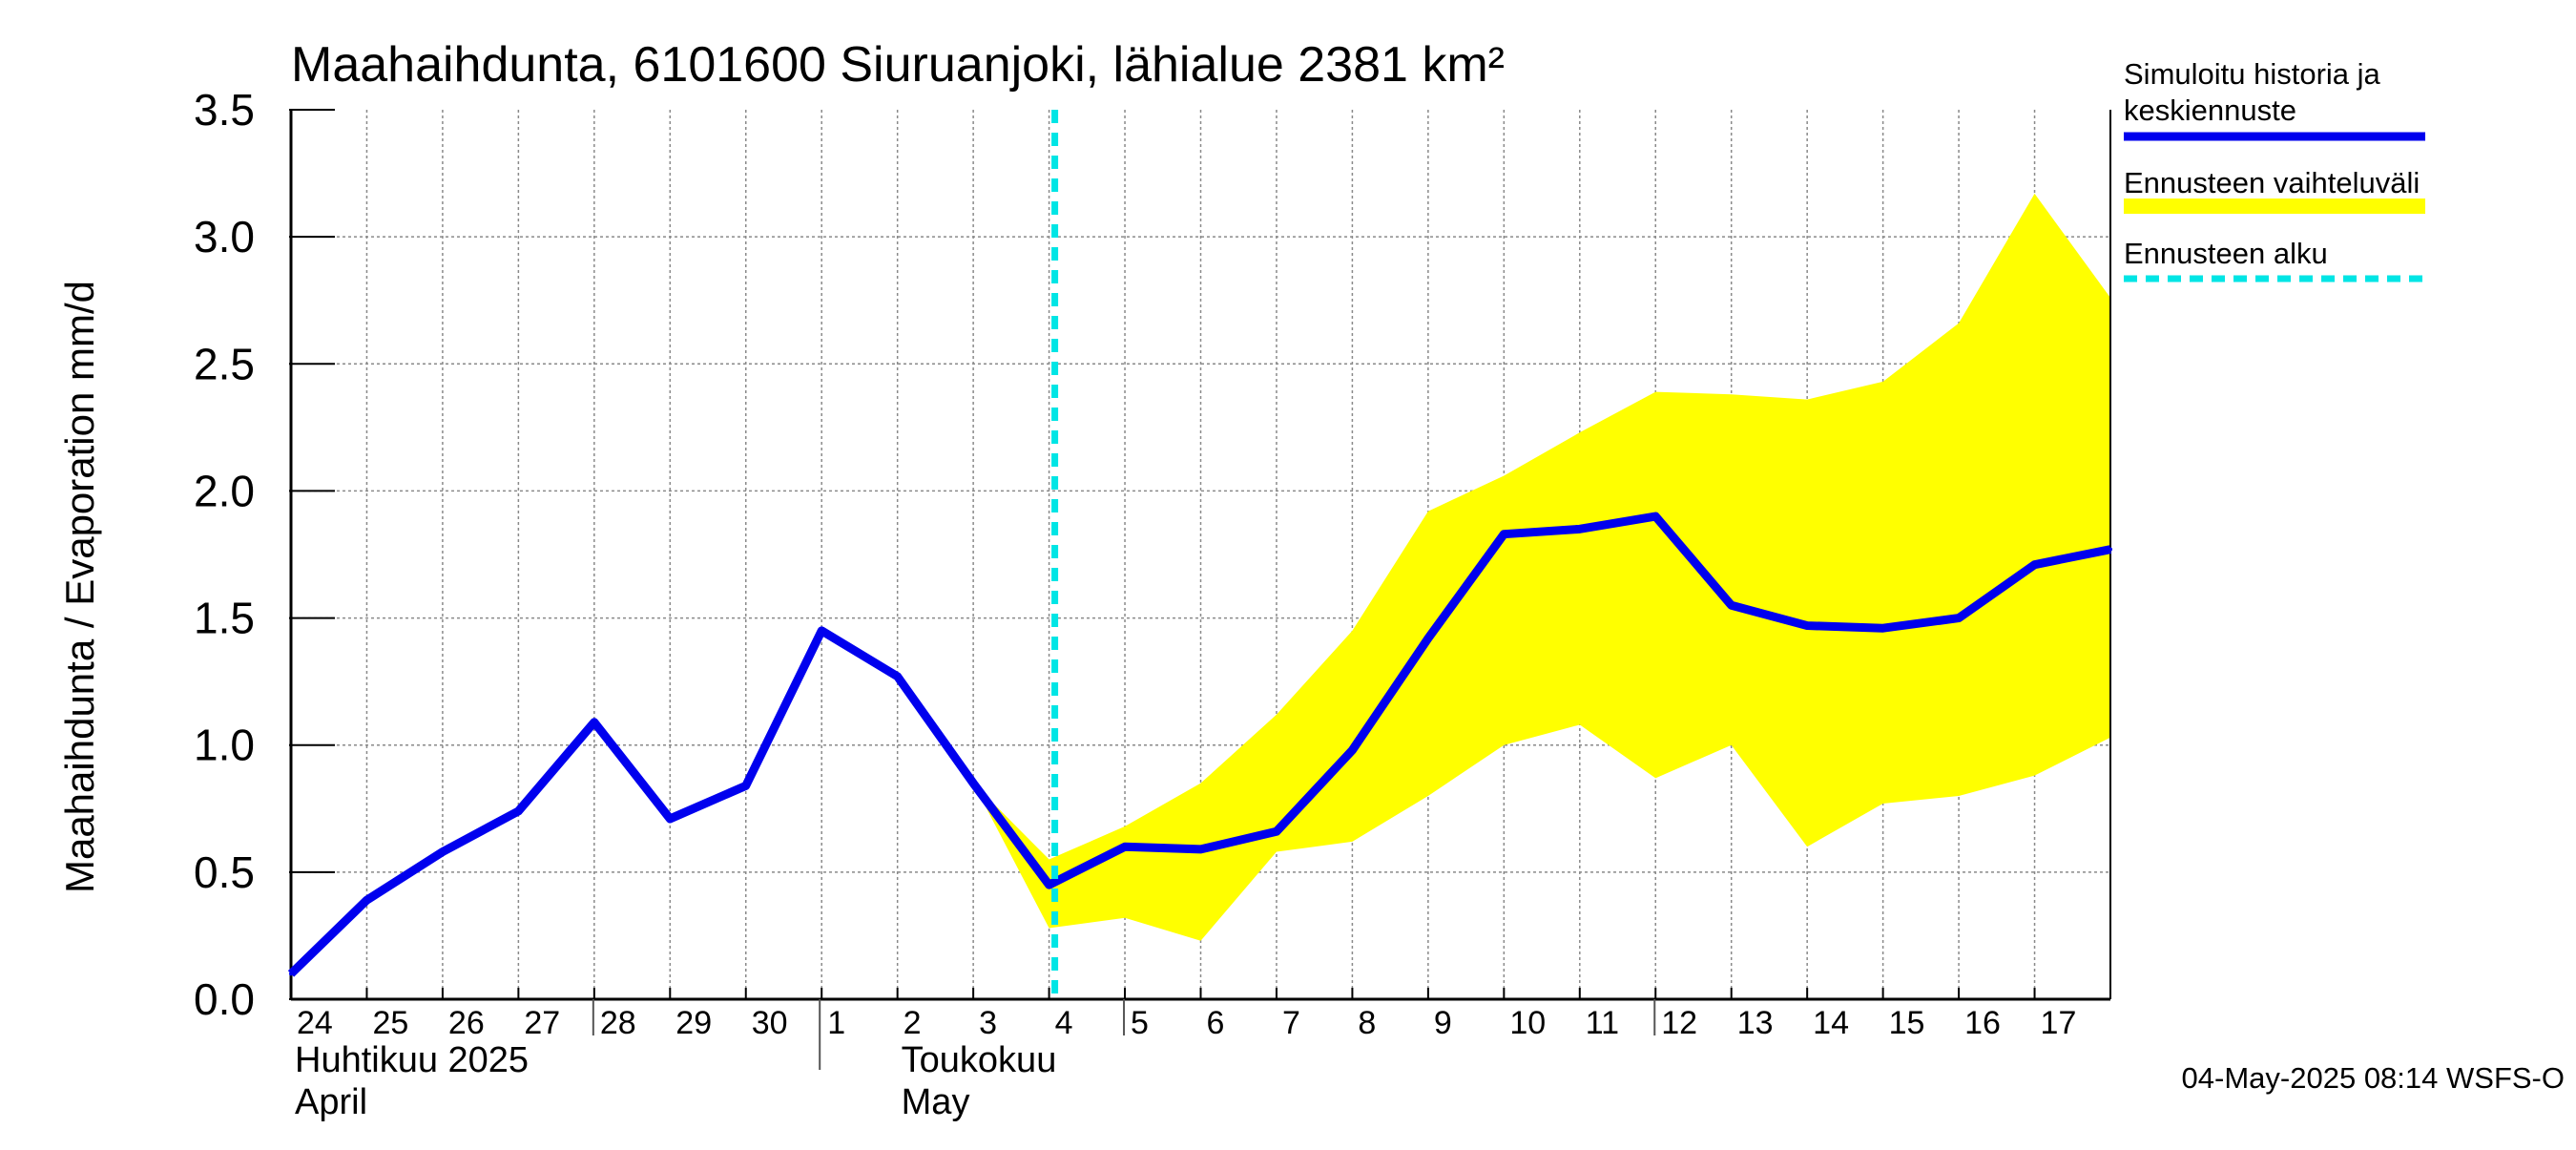  Describe the element at coordinates (224, 554) in the screenshot. I see `y-tick-labels: 0.0 0.5 1.0 1.5 2.0 2.5 3.0 3.5` at that location.